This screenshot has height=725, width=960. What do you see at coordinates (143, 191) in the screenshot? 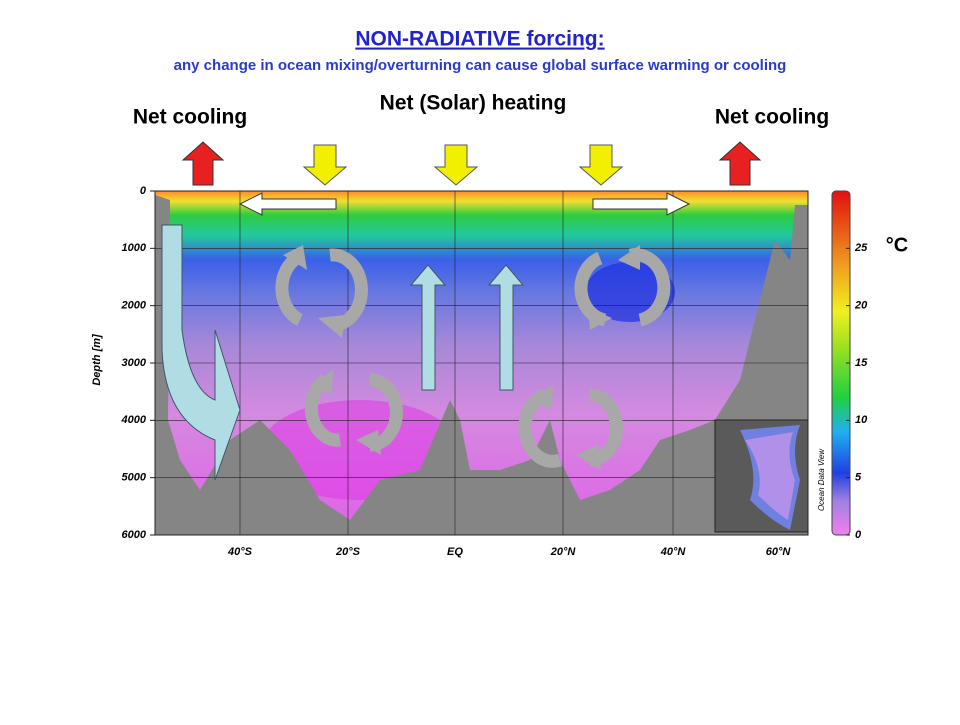
I see `y-tick-label: 0` at bounding box center [143, 191].